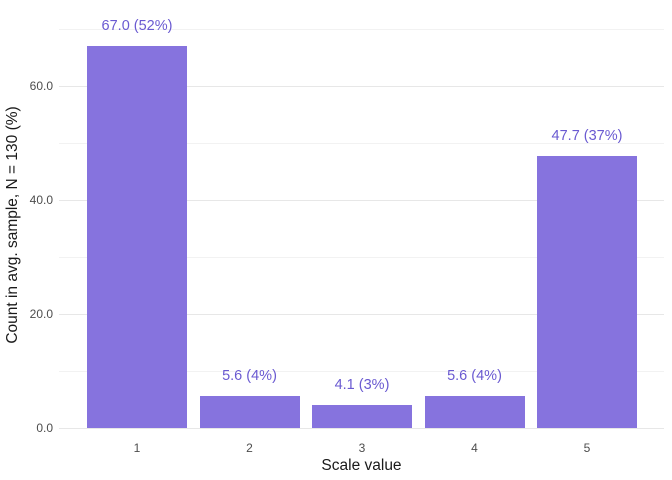  I want to click on y-tick-label: 20.0, so click(41, 314).